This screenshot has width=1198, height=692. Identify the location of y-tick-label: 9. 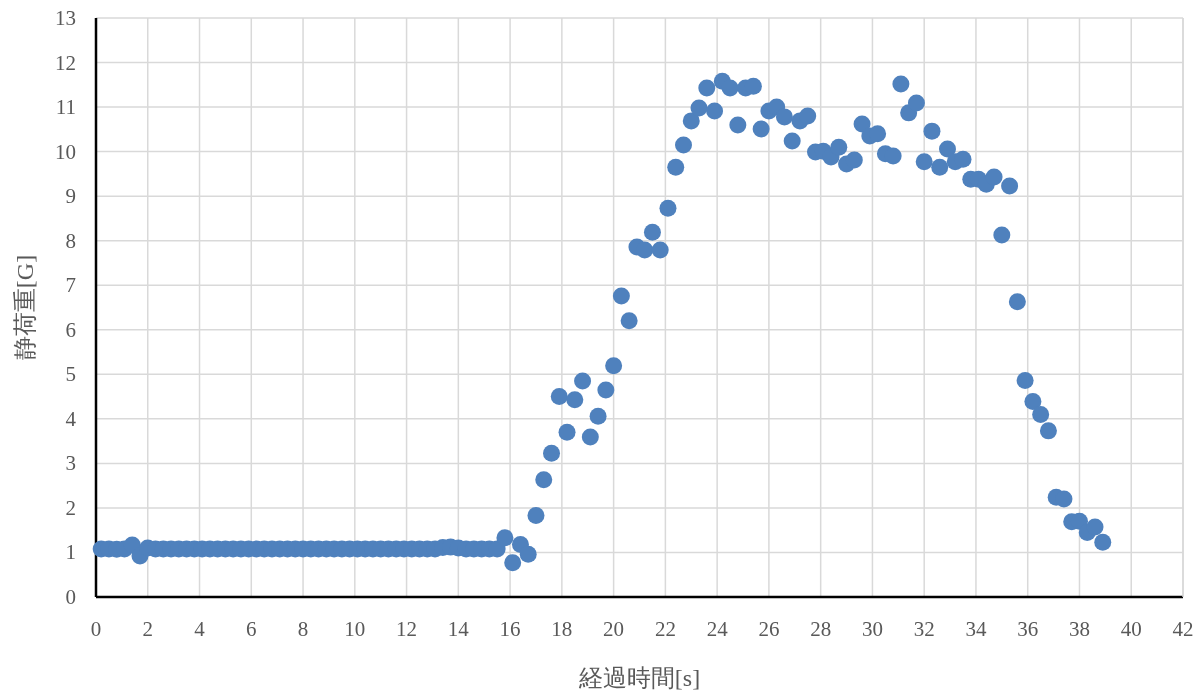
(70, 196).